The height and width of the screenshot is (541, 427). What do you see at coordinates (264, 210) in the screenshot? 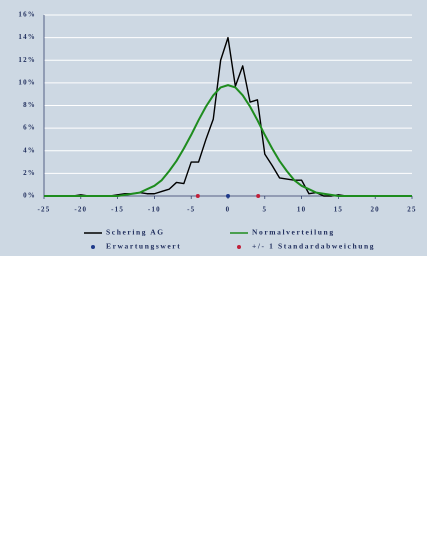
I see `x-tick-label: 5` at bounding box center [264, 210].